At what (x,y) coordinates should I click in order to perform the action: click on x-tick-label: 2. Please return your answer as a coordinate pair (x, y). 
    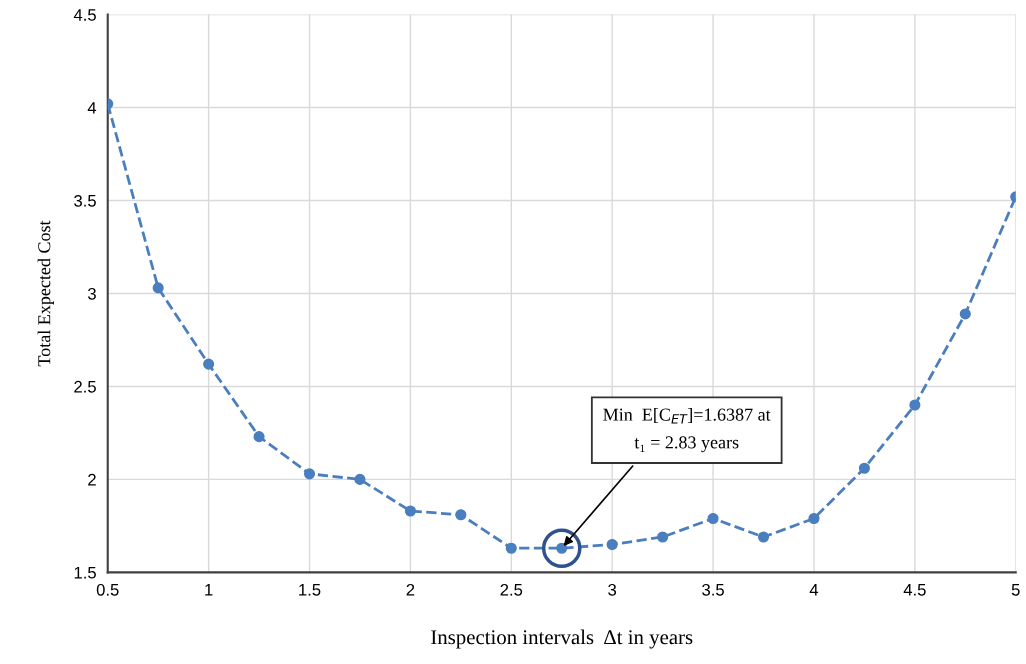
    Looking at the image, I should click on (410, 589).